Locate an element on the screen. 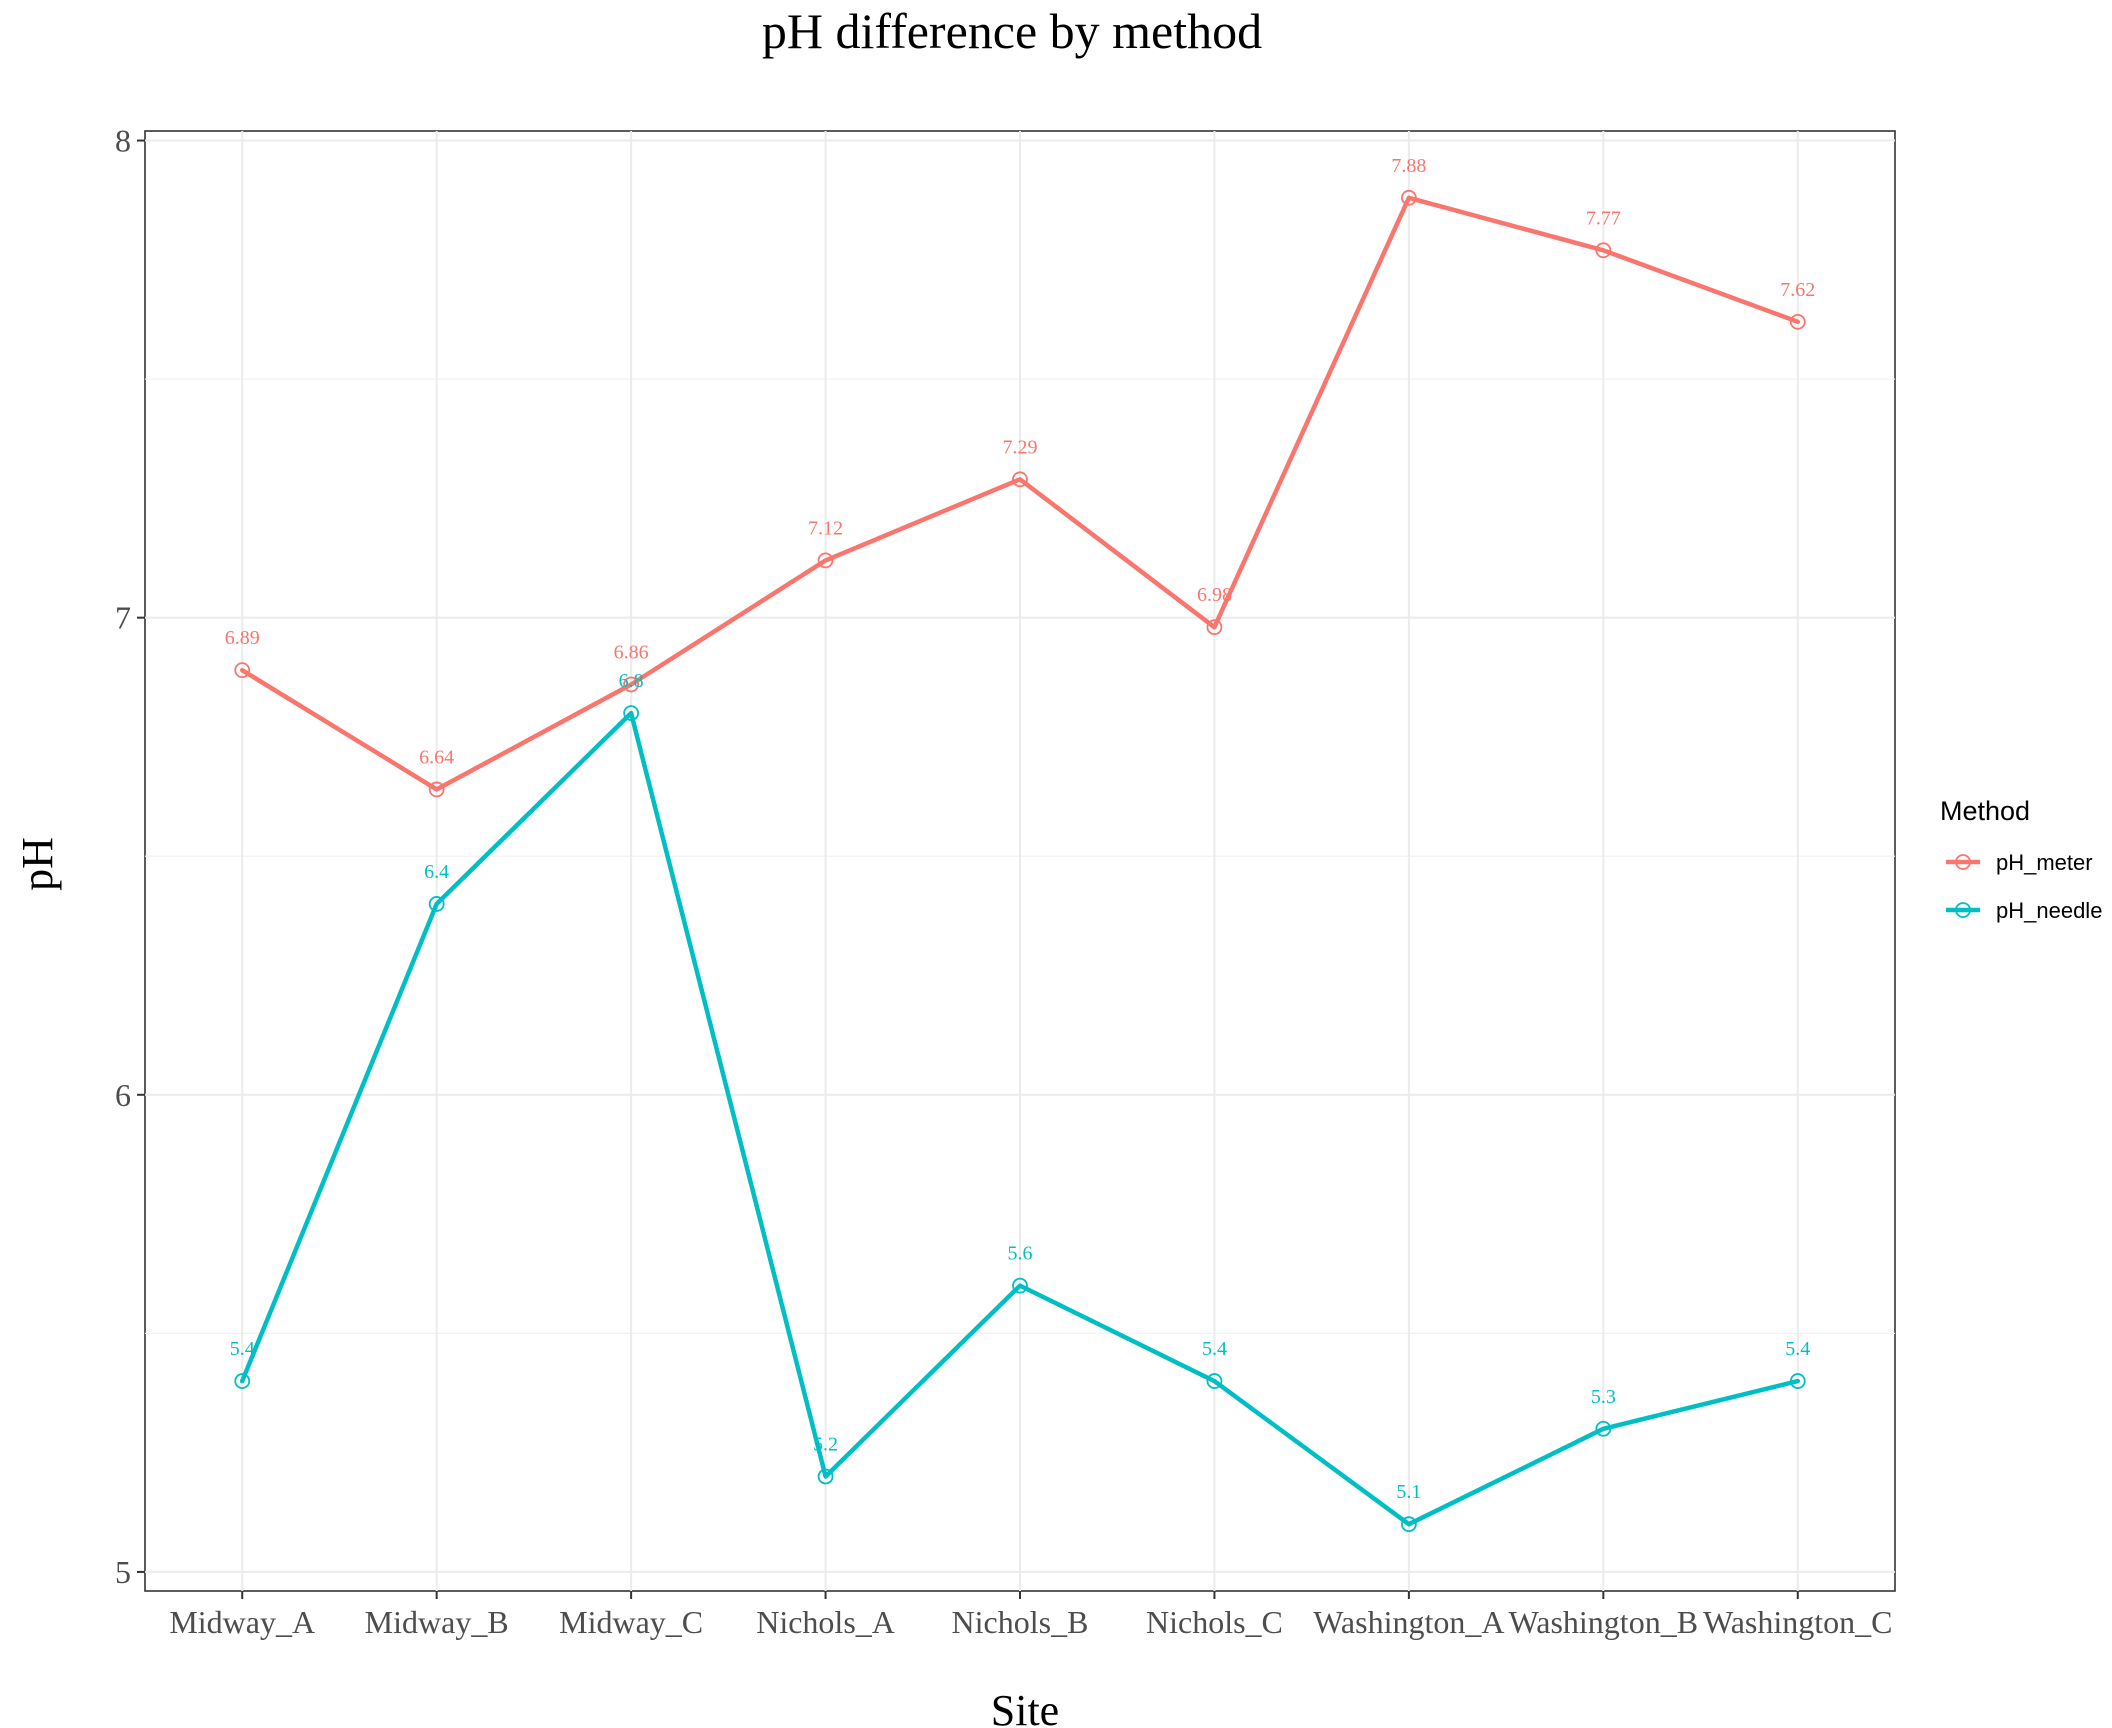 The height and width of the screenshot is (1728, 2112). x-tick-label: Midway_A is located at coordinates (242, 1622).